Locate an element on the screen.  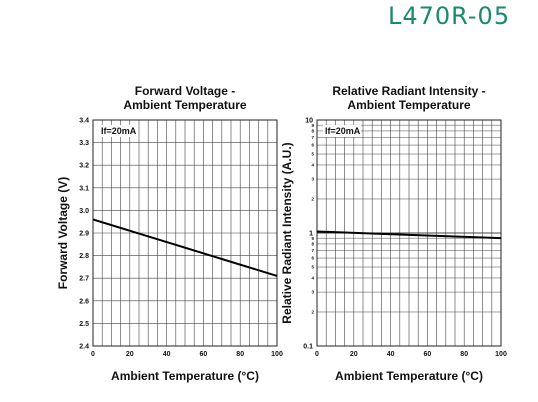
y-tick-label: 2.5 is located at coordinates (84, 324).